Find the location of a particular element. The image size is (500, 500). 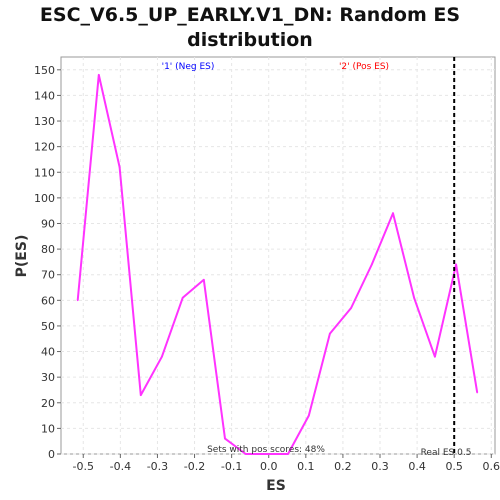

y-tick-label: 140 is located at coordinates (44, 95).